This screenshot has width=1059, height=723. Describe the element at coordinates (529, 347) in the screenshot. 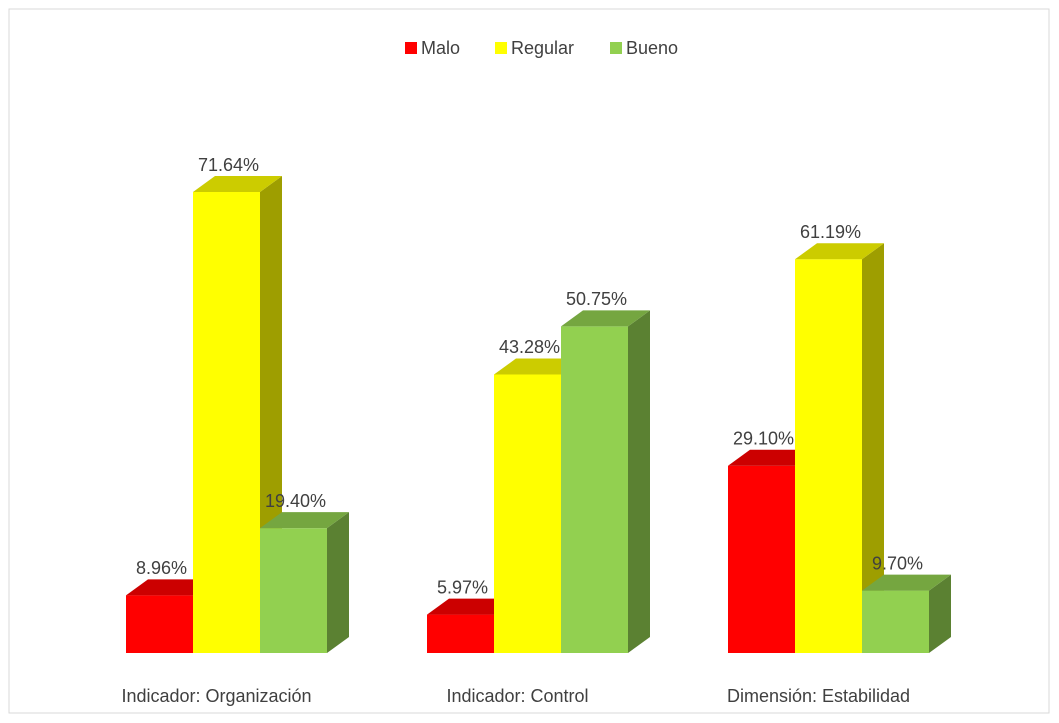

I see `data-label: 43.28%` at that location.